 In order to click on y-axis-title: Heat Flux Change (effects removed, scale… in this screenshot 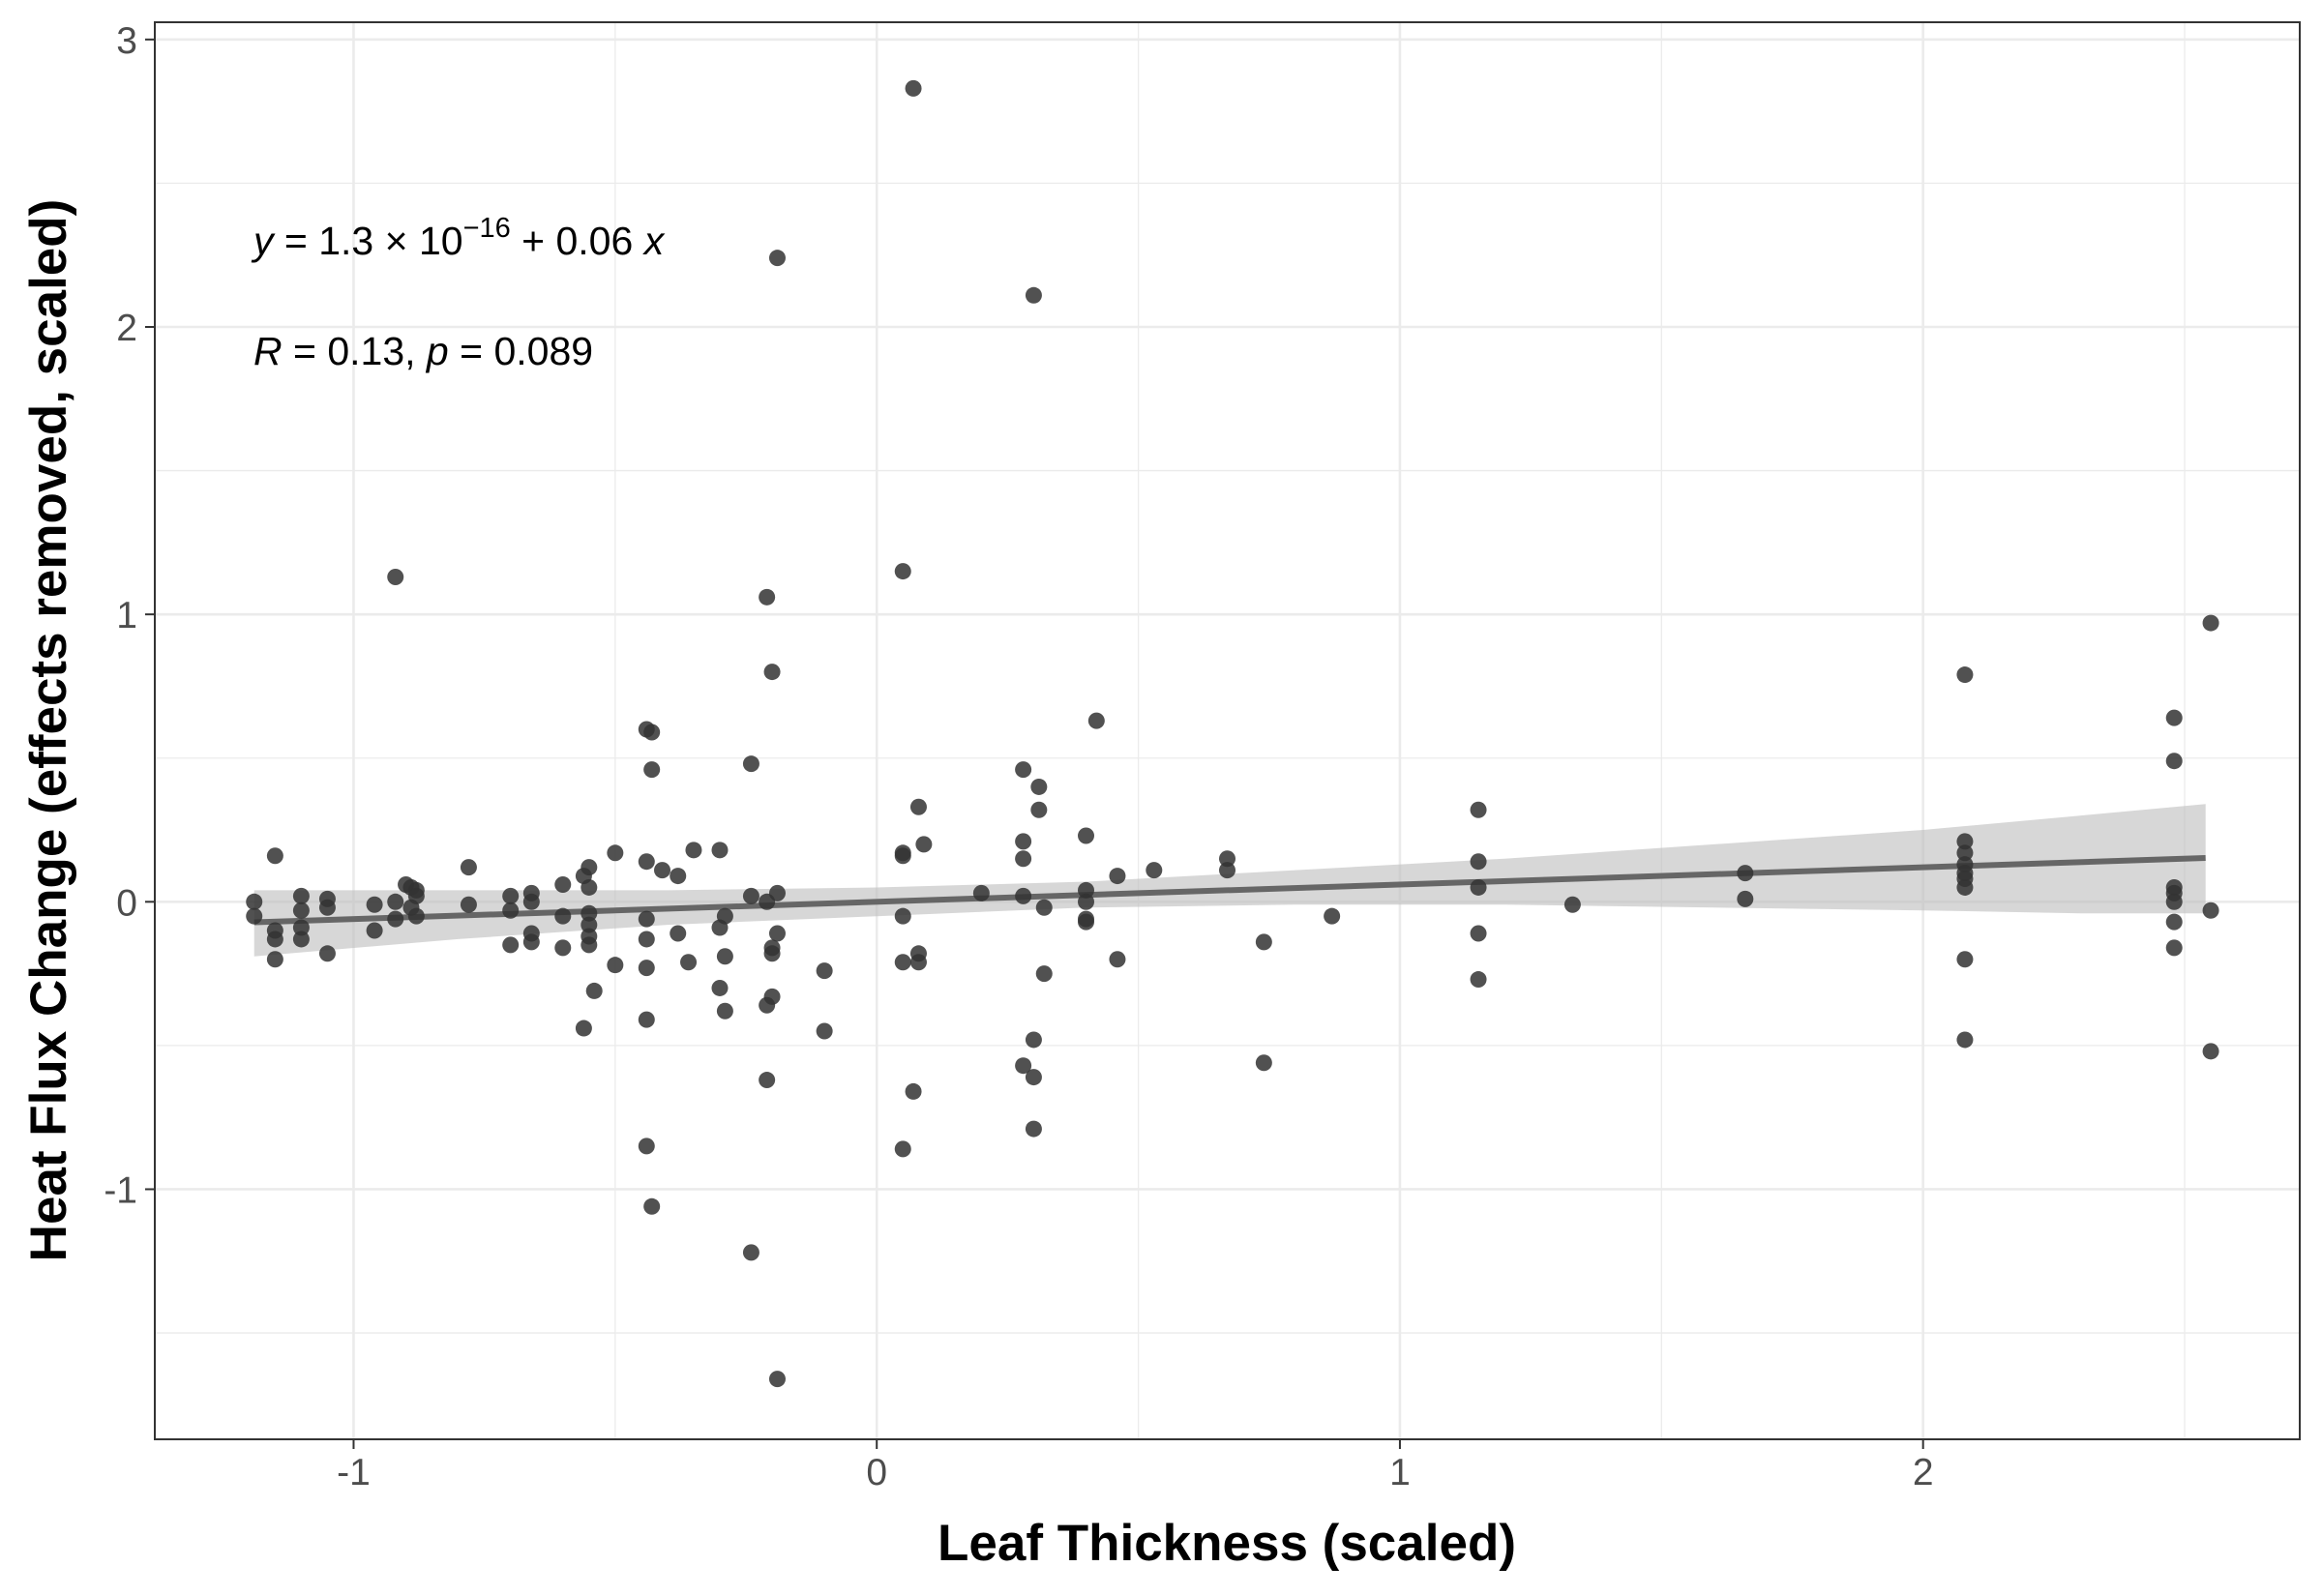, I will do `click(48, 730)`.